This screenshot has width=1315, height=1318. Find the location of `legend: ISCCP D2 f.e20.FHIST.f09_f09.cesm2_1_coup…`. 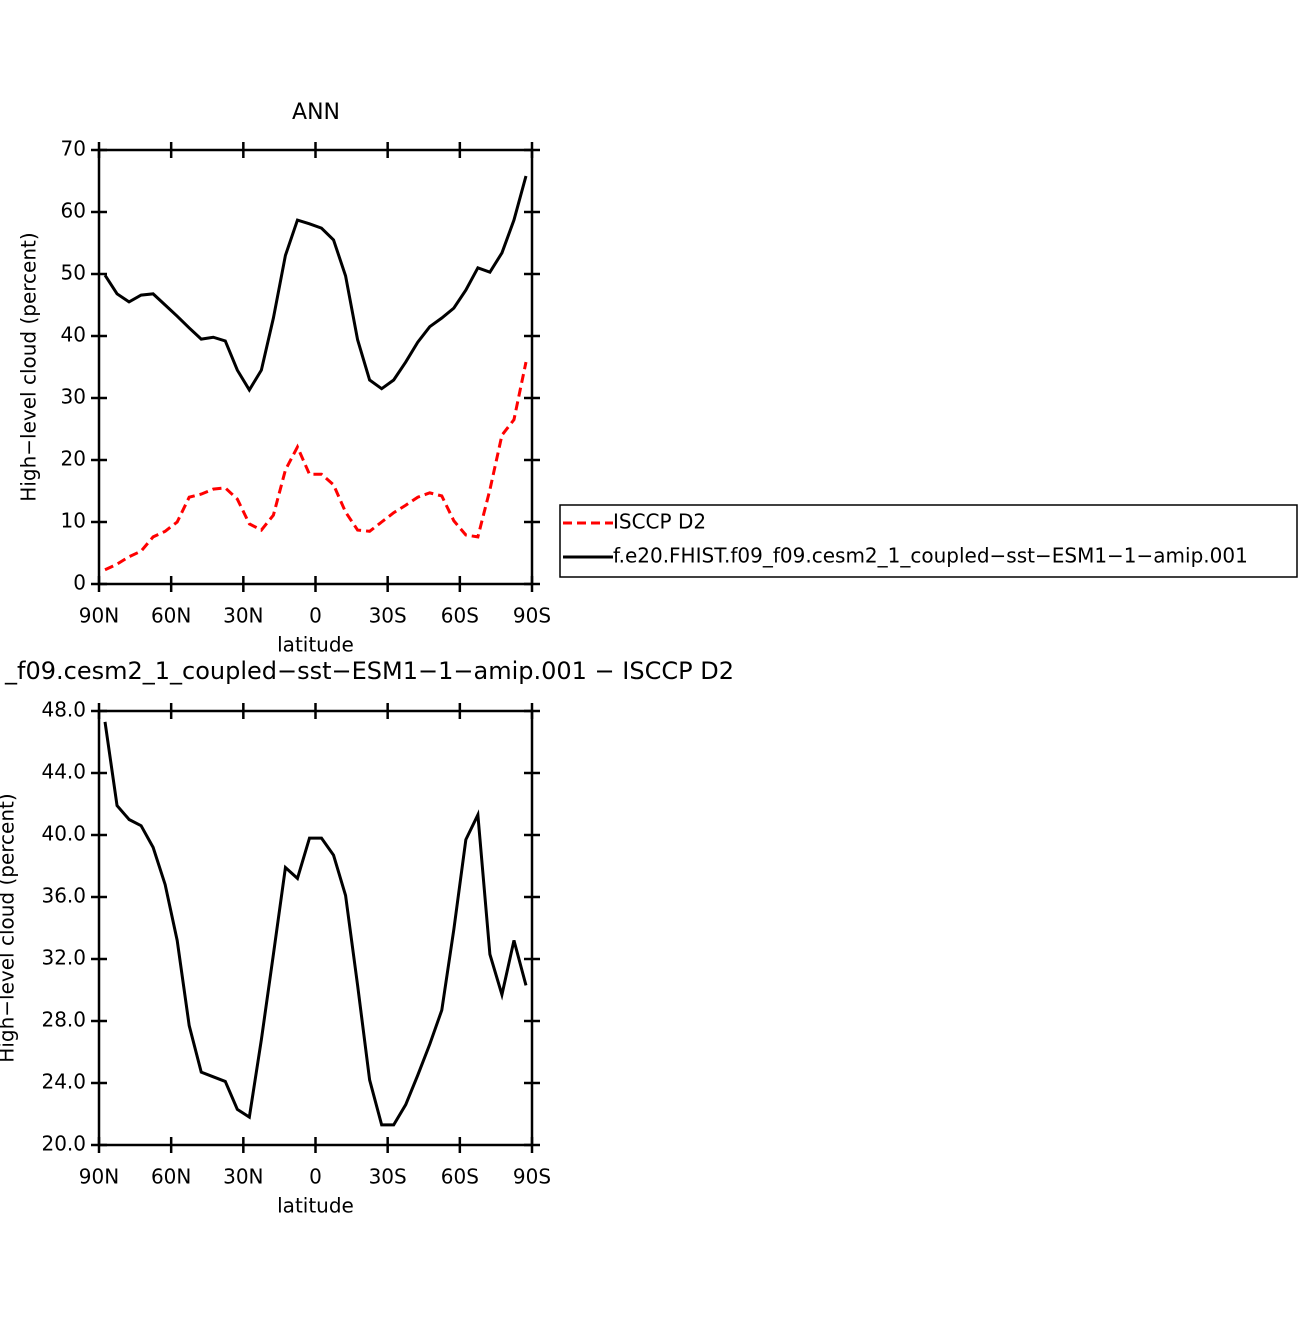

legend: ISCCP D2 f.e20.FHIST.f09_f09.cesm2_1_coup… is located at coordinates (928, 541).